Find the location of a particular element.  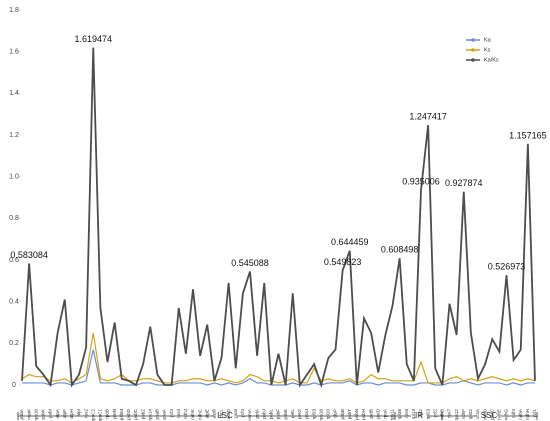

x-tick-label: rpl23 is located at coordinates (427, 414).